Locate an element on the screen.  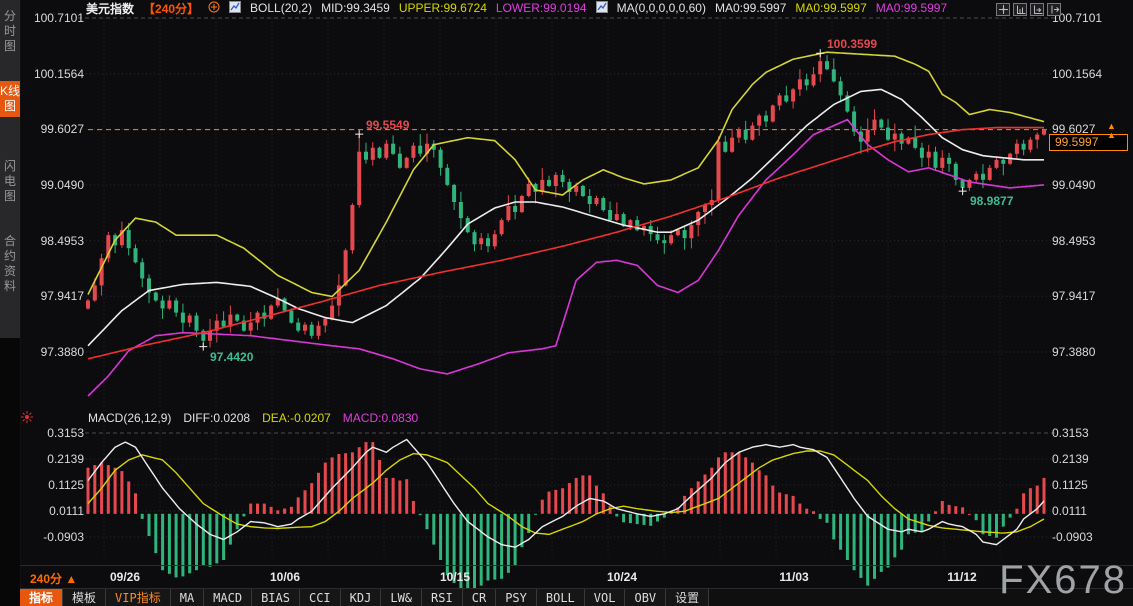
pan-right-icon is located at coordinates (1054, 9).